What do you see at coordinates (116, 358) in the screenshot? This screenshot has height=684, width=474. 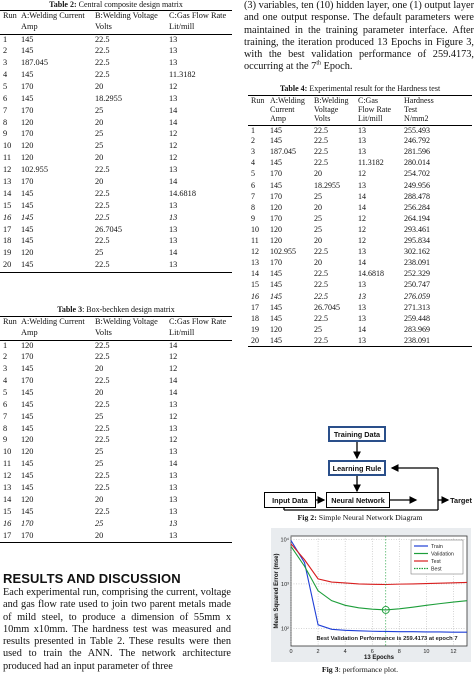 I see `table-row: 2 170 22.5 12` at bounding box center [116, 358].